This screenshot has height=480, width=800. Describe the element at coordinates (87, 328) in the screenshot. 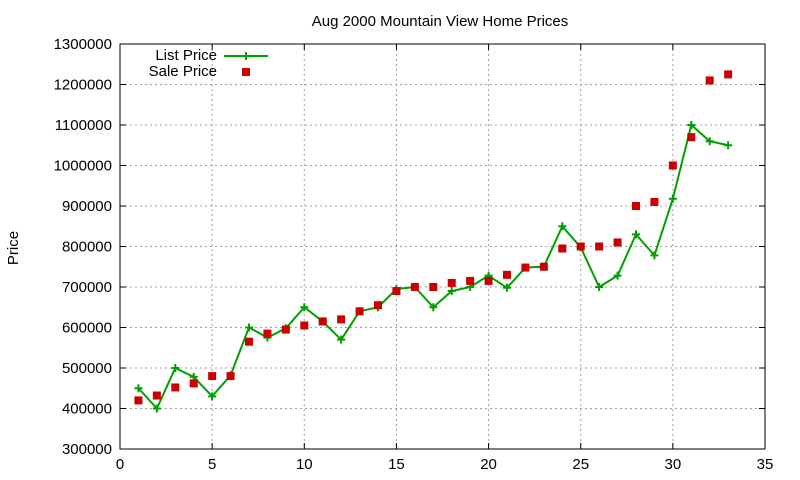

I see `y-tick-label: 600000` at that location.